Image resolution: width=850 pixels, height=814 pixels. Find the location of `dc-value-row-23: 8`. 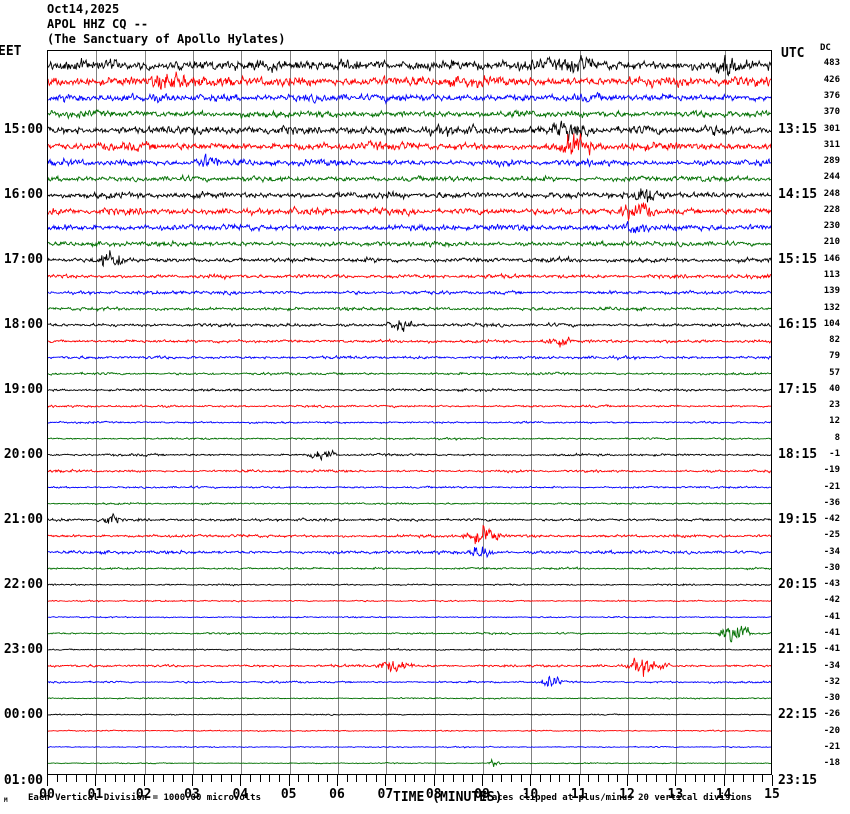

dc-value-row-23: 8 is located at coordinates (837, 437).